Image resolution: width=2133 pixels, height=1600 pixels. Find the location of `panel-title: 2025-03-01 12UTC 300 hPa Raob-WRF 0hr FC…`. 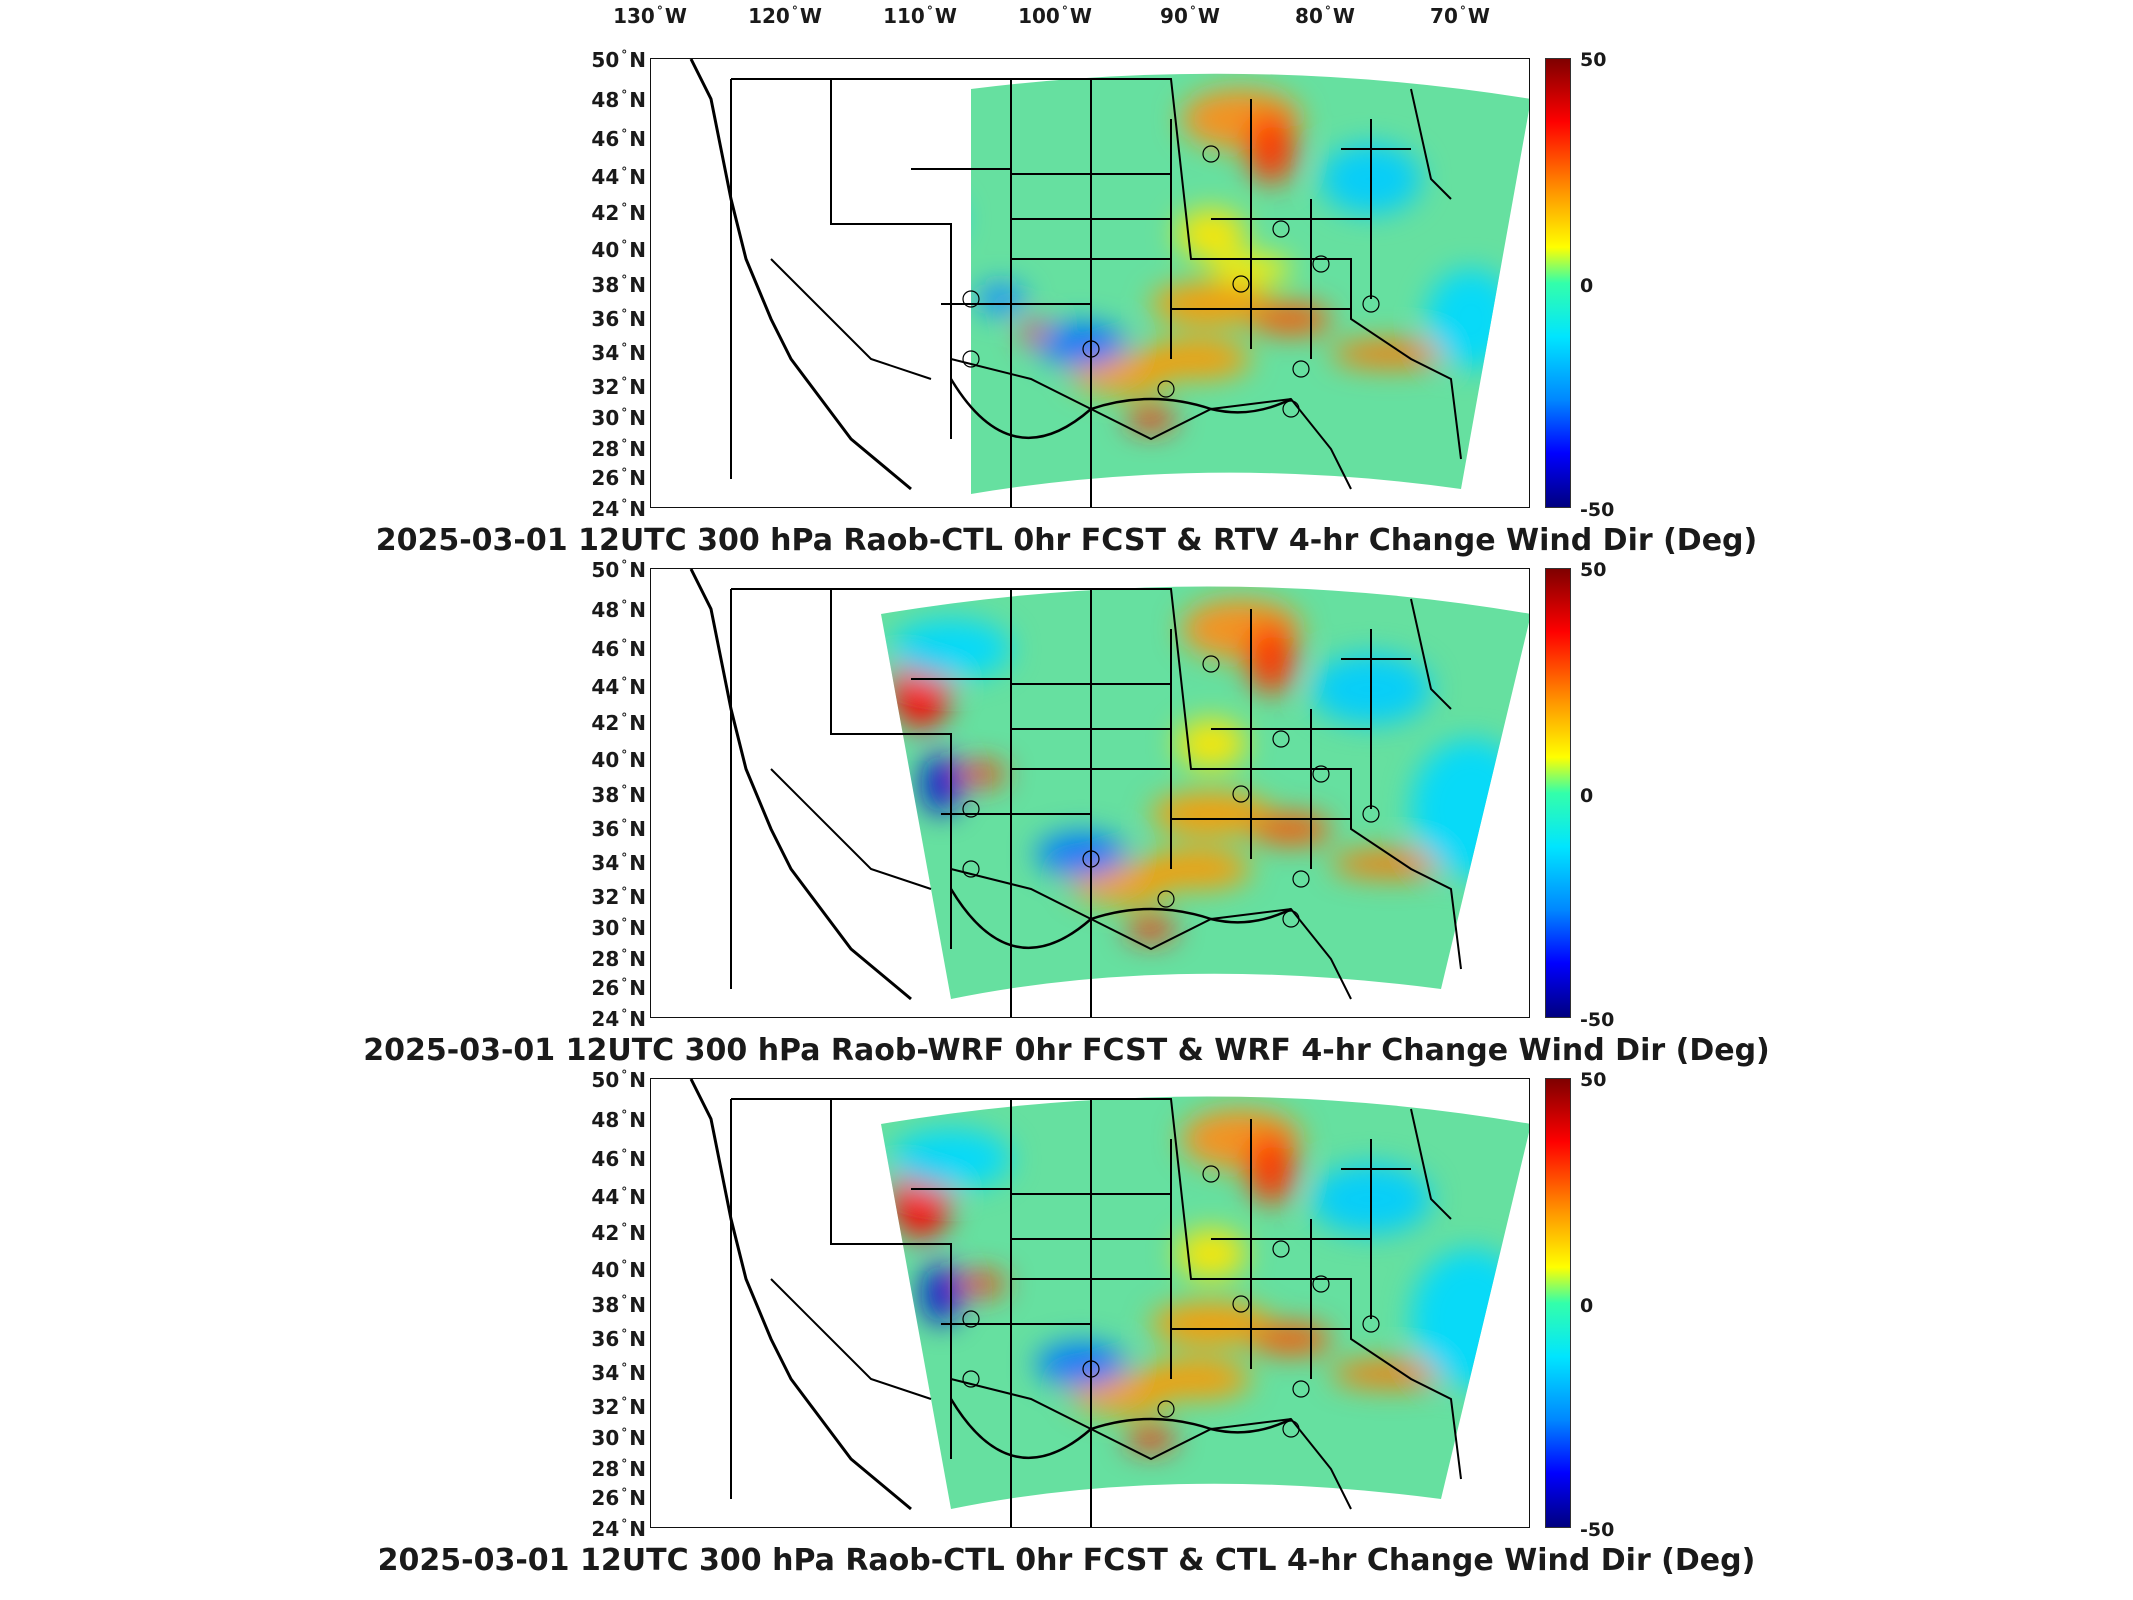

panel-title: 2025-03-01 12UTC 300 hPa Raob-WRF 0hr FC… is located at coordinates (1066, 1050).